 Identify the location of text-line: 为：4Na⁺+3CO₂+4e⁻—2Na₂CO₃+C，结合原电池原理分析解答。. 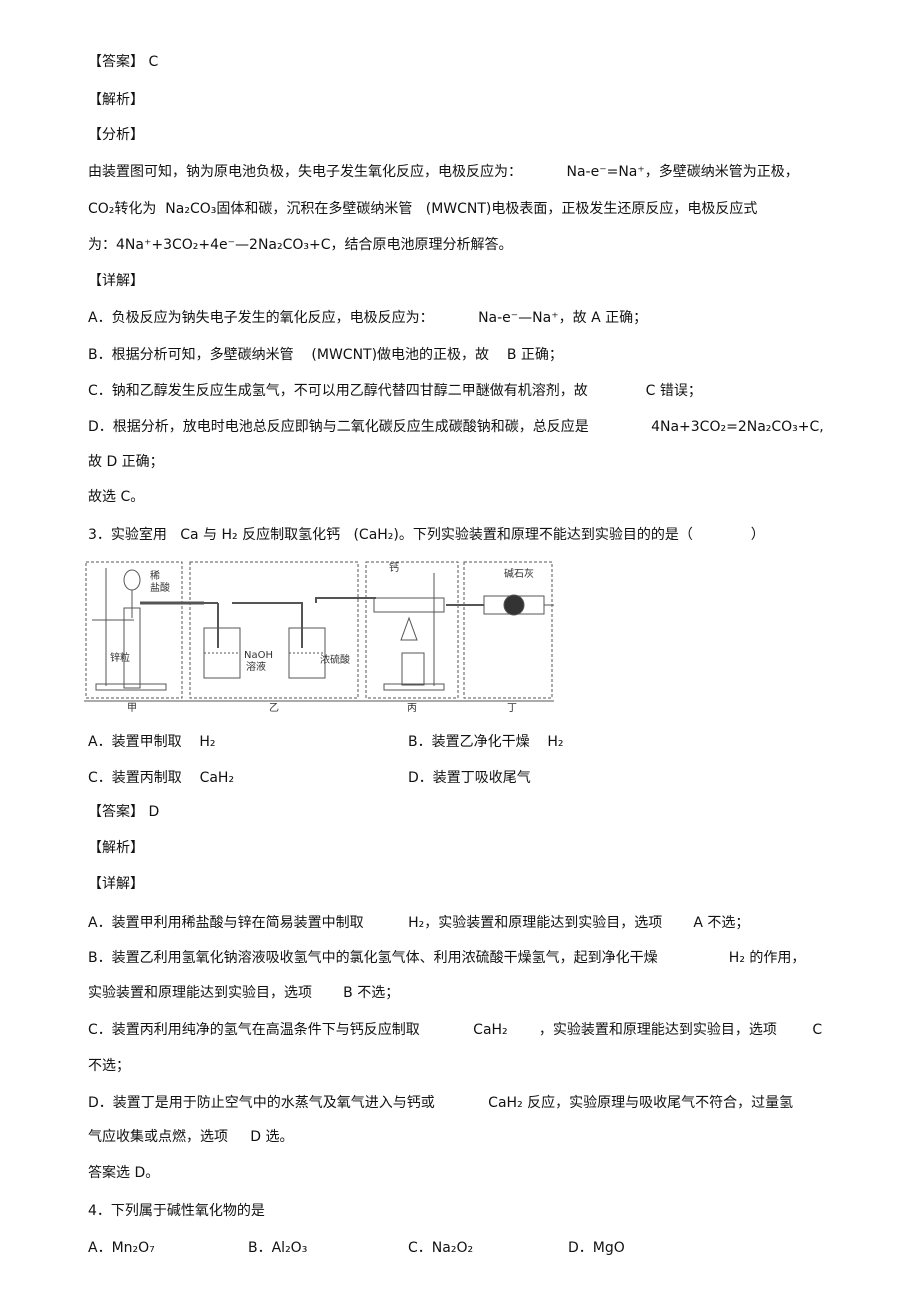
(300, 245).